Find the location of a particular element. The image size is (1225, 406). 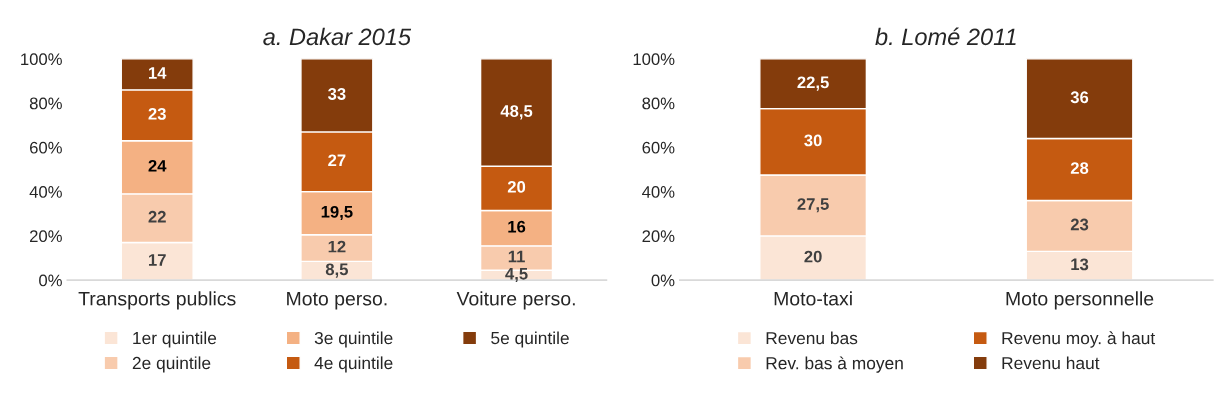

x-tick-label: Moto-taxi is located at coordinates (813, 298).